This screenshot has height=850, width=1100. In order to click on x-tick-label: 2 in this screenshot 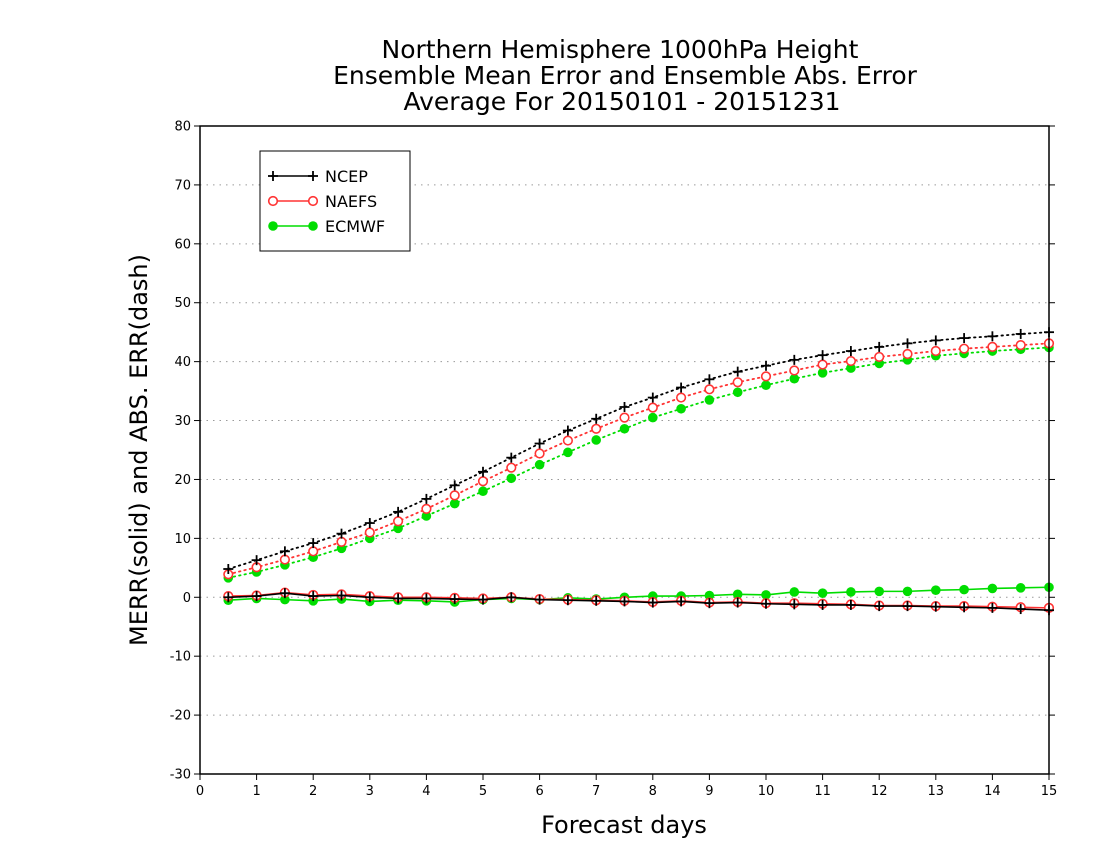, I will do `click(313, 791)`.